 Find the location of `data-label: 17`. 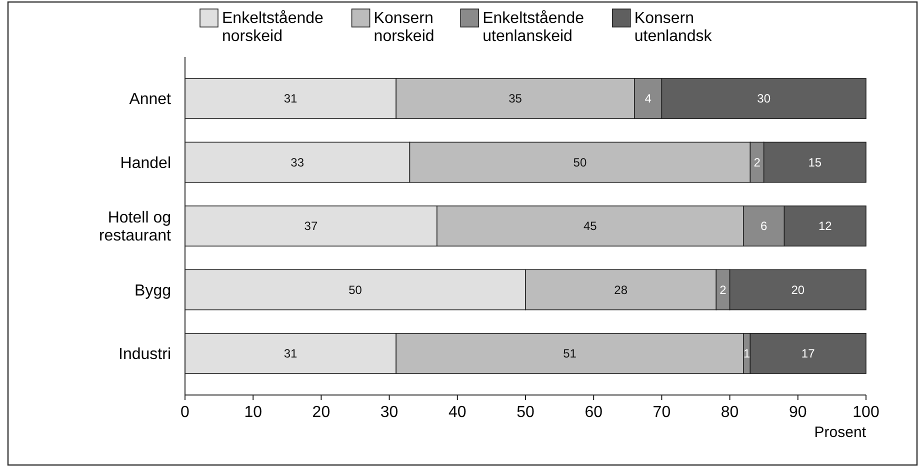

data-label: 17 is located at coordinates (808, 353).